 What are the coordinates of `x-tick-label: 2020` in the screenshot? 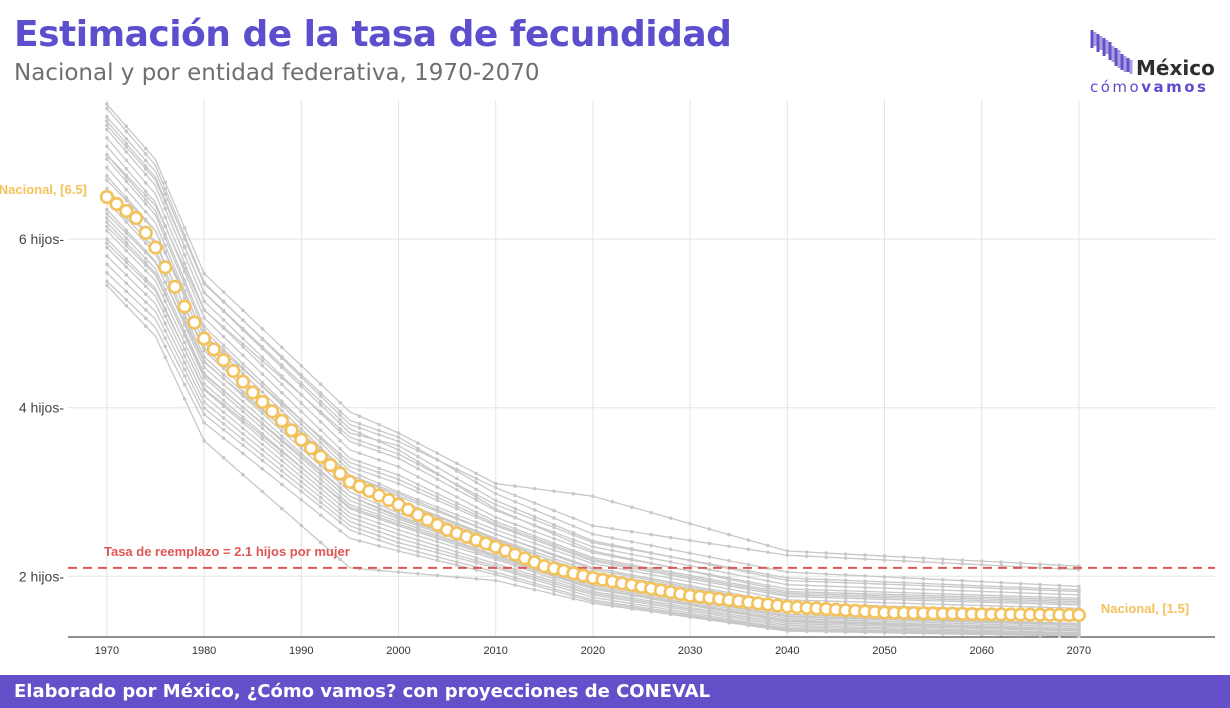 It's located at (593, 651).